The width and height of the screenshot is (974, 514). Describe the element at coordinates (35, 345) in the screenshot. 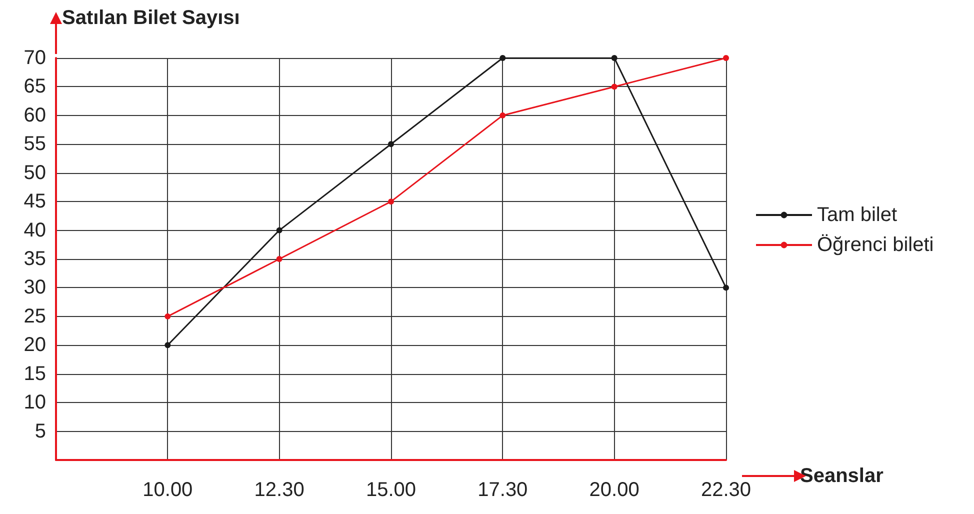

I see `y-tick-label: 20` at that location.